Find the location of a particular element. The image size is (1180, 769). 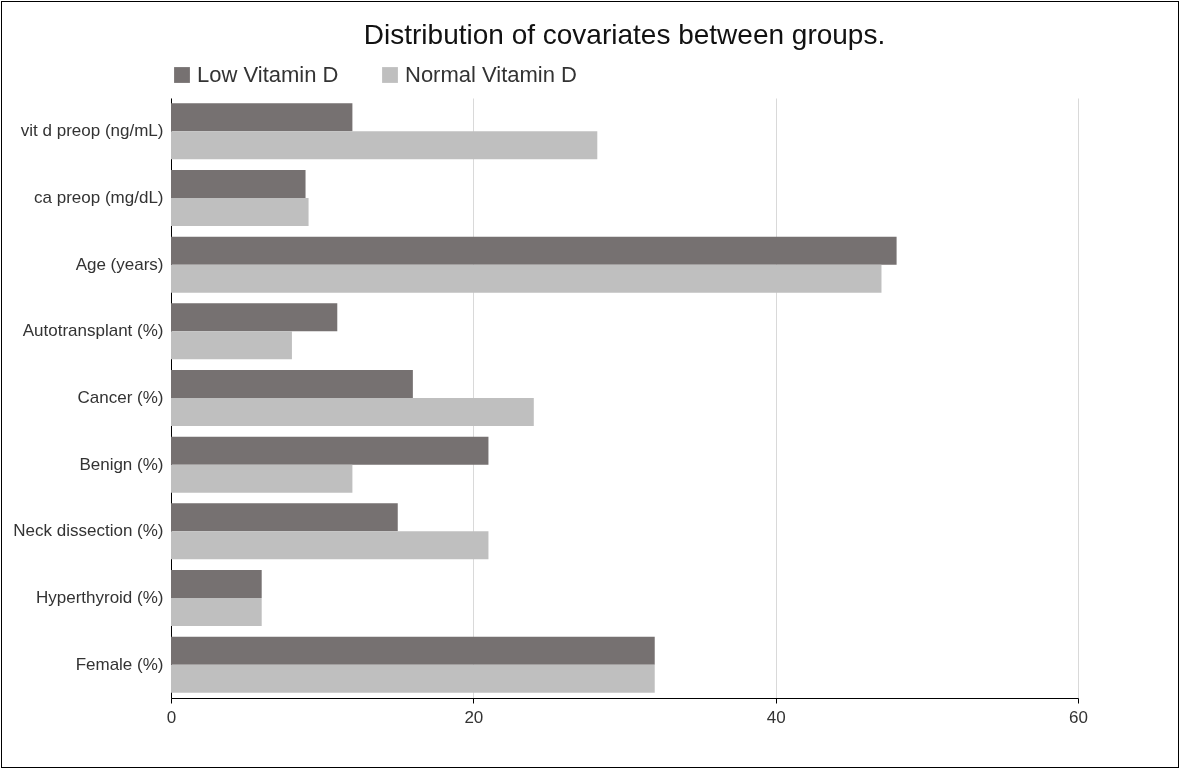

y-tick-label: Age (years) is located at coordinates (119, 264).